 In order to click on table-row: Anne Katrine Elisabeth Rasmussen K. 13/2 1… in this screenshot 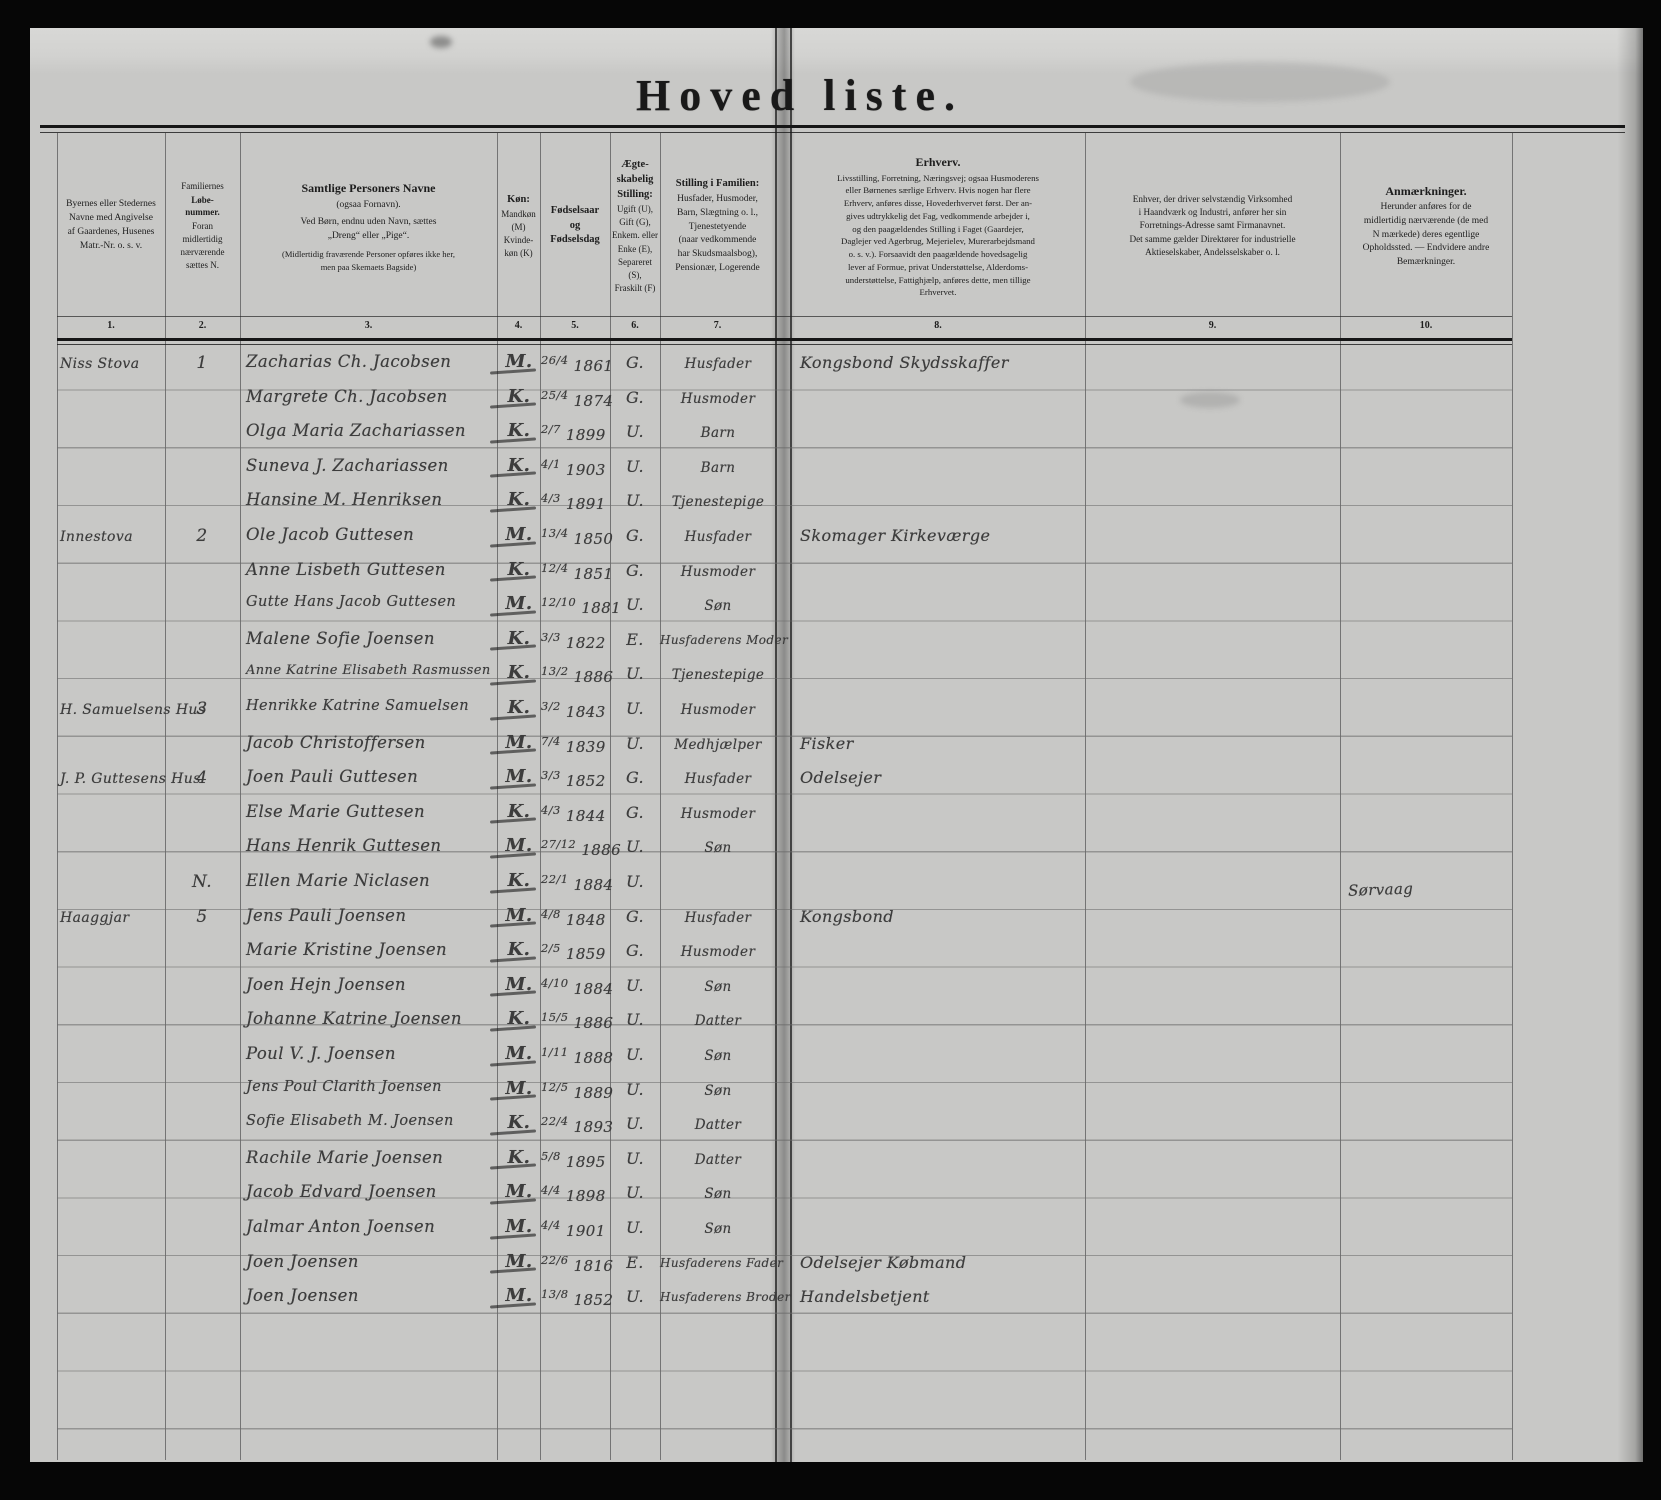, I will do `click(830, 677)`.